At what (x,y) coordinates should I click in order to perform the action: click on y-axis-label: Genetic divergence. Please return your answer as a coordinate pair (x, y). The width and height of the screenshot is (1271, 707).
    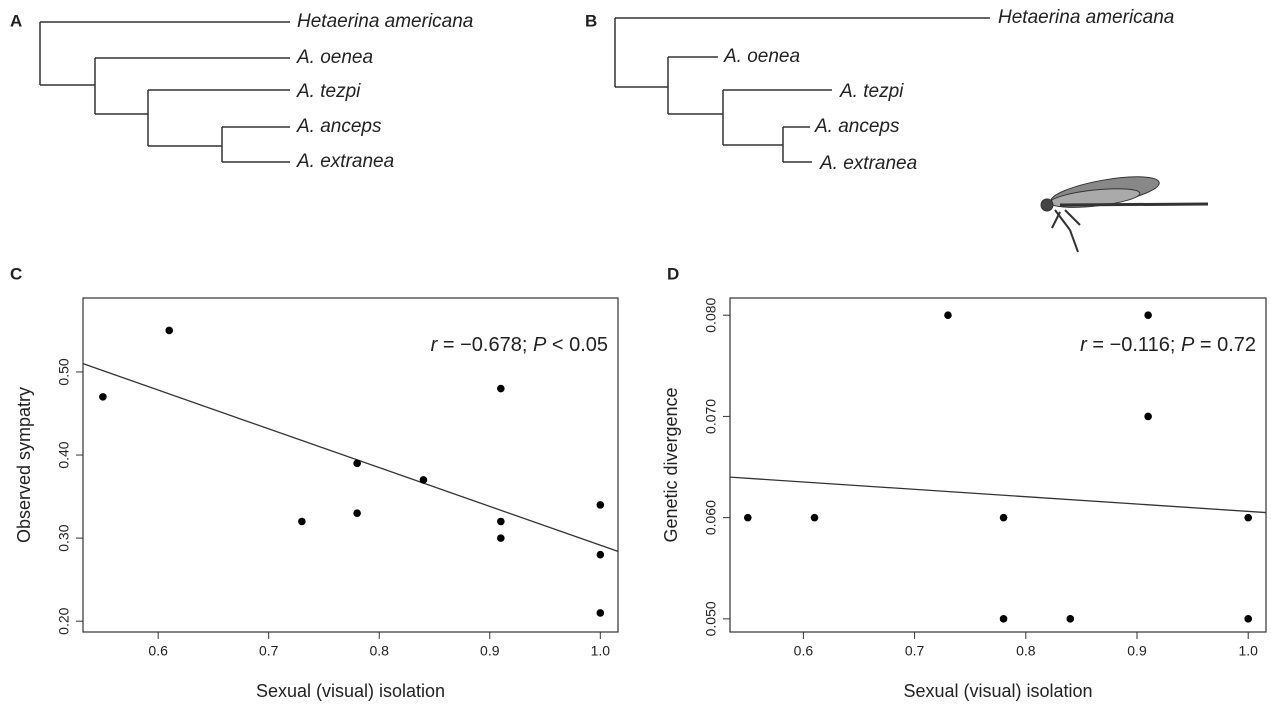
    Looking at the image, I should click on (671, 464).